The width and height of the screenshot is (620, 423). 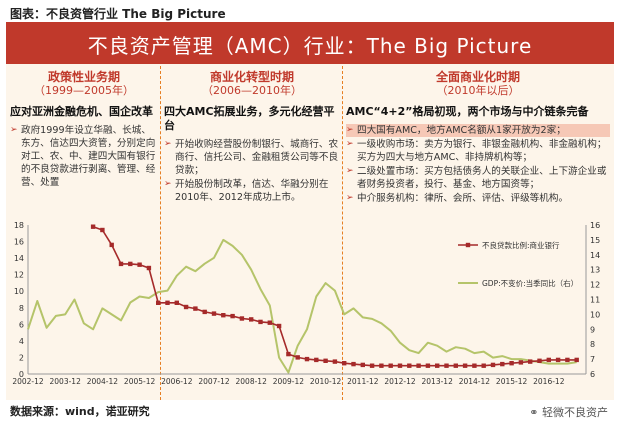 What do you see at coordinates (595, 240) in the screenshot?
I see `y2-tick-label: 15` at bounding box center [595, 240].